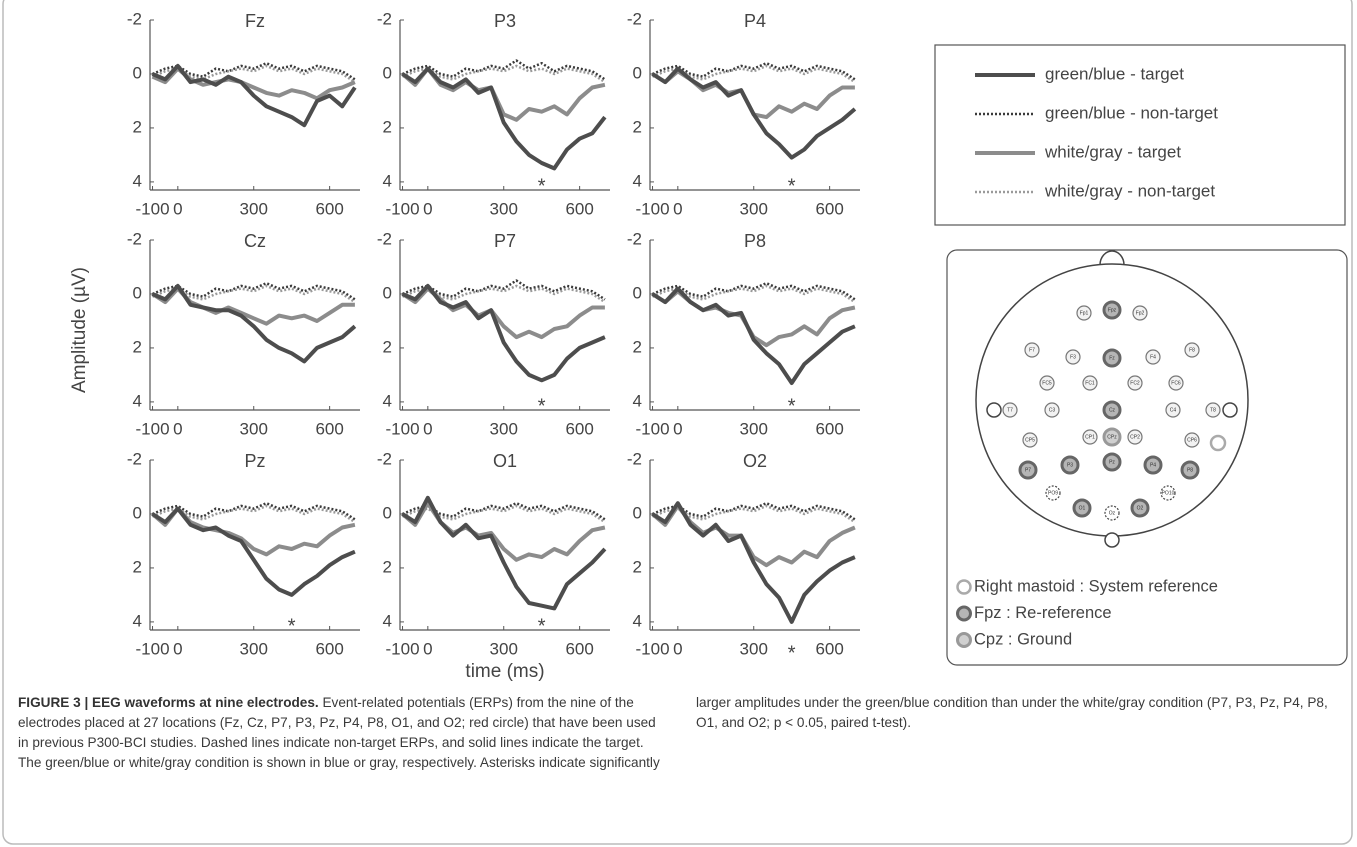 The image size is (1357, 847). What do you see at coordinates (1082, 508) in the screenshot?
I see `electrode-label: O1` at bounding box center [1082, 508].